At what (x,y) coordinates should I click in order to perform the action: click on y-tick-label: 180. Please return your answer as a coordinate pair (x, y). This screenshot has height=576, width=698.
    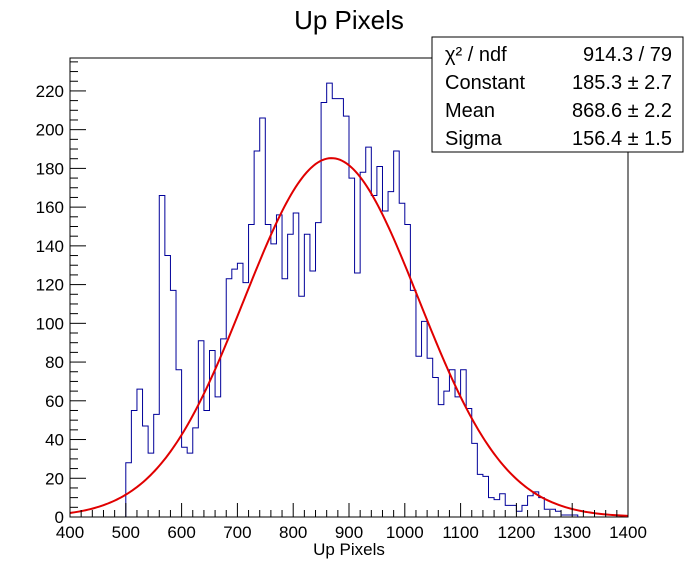
    Looking at the image, I should click on (50, 168).